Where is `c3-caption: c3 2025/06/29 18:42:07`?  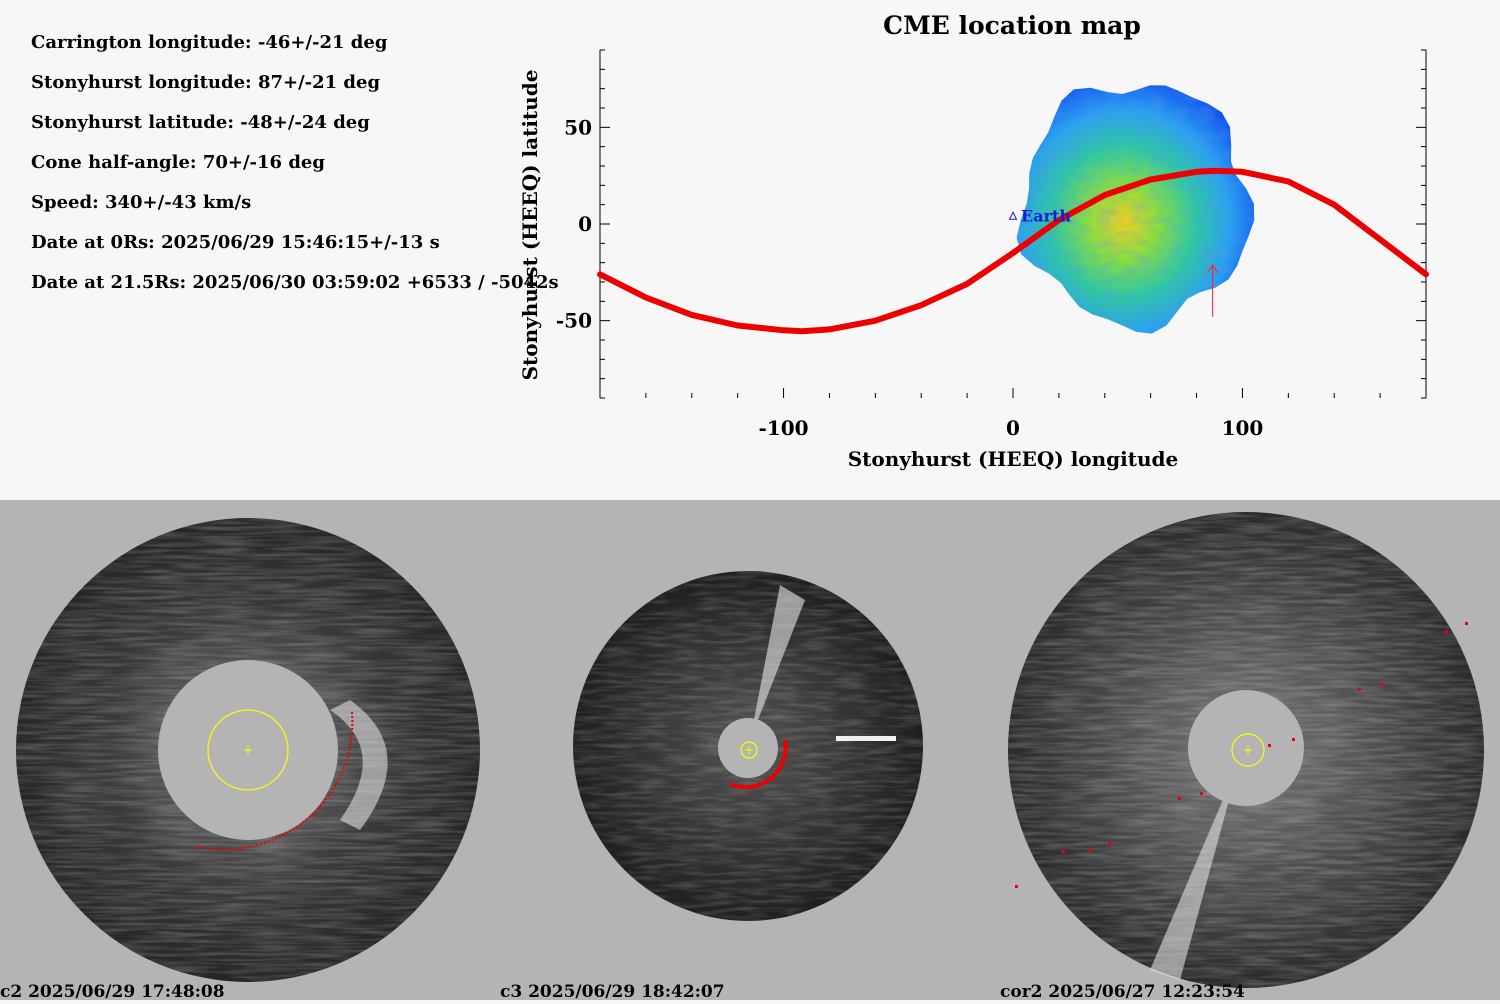 c3-caption: c3 2025/06/29 18:42:07 is located at coordinates (612, 992).